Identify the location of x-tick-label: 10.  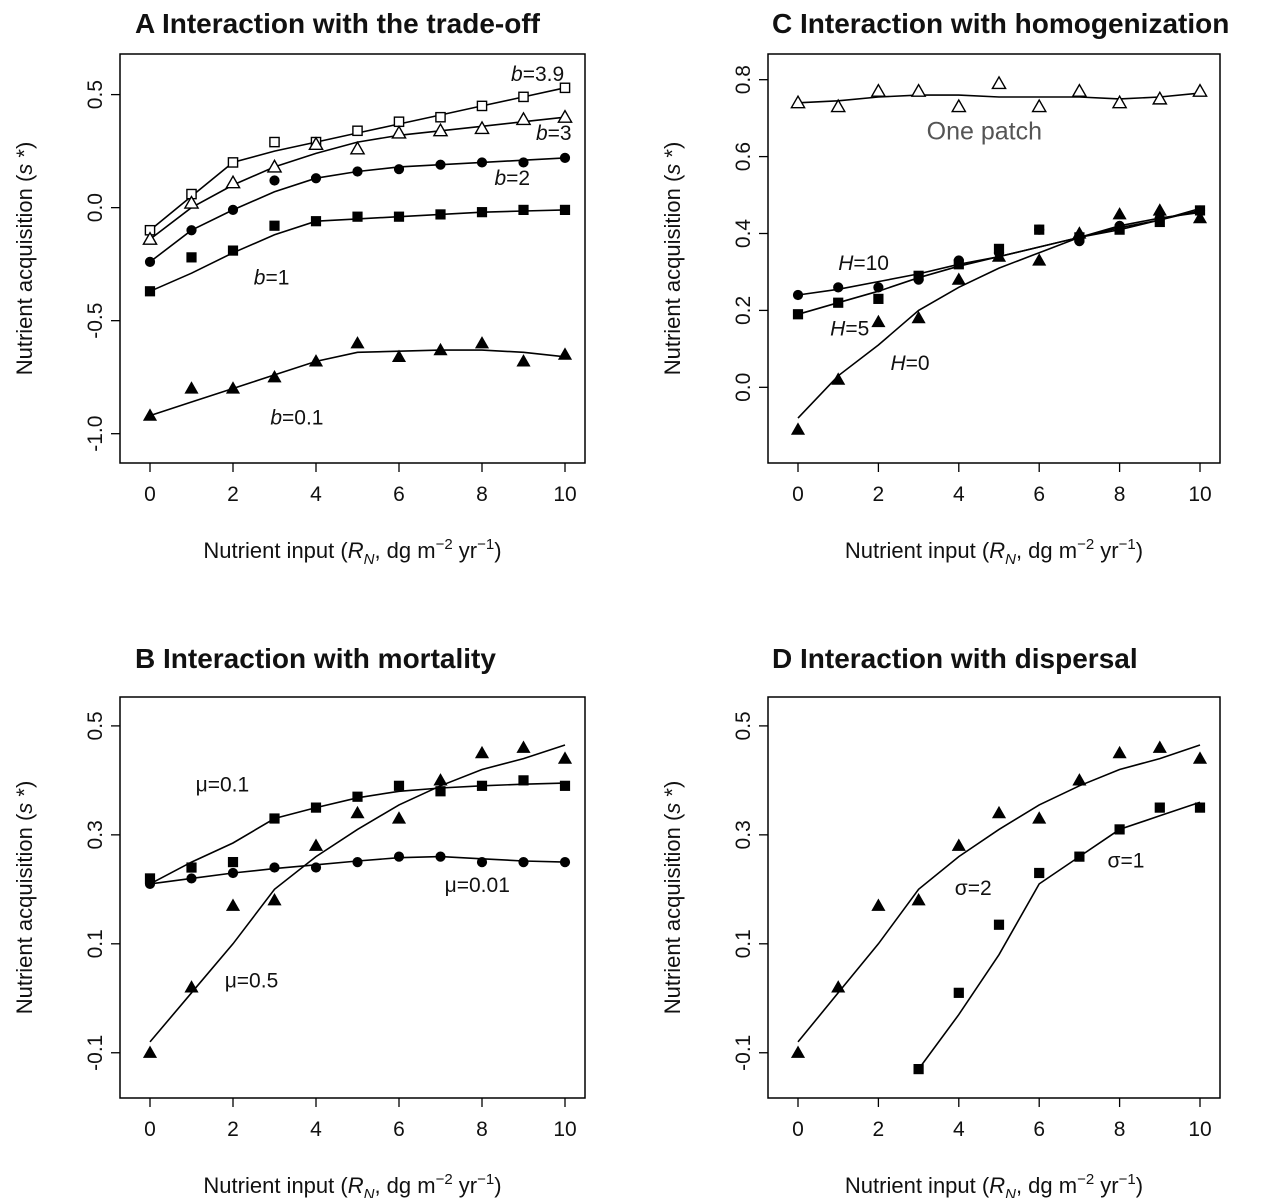
(564, 494).